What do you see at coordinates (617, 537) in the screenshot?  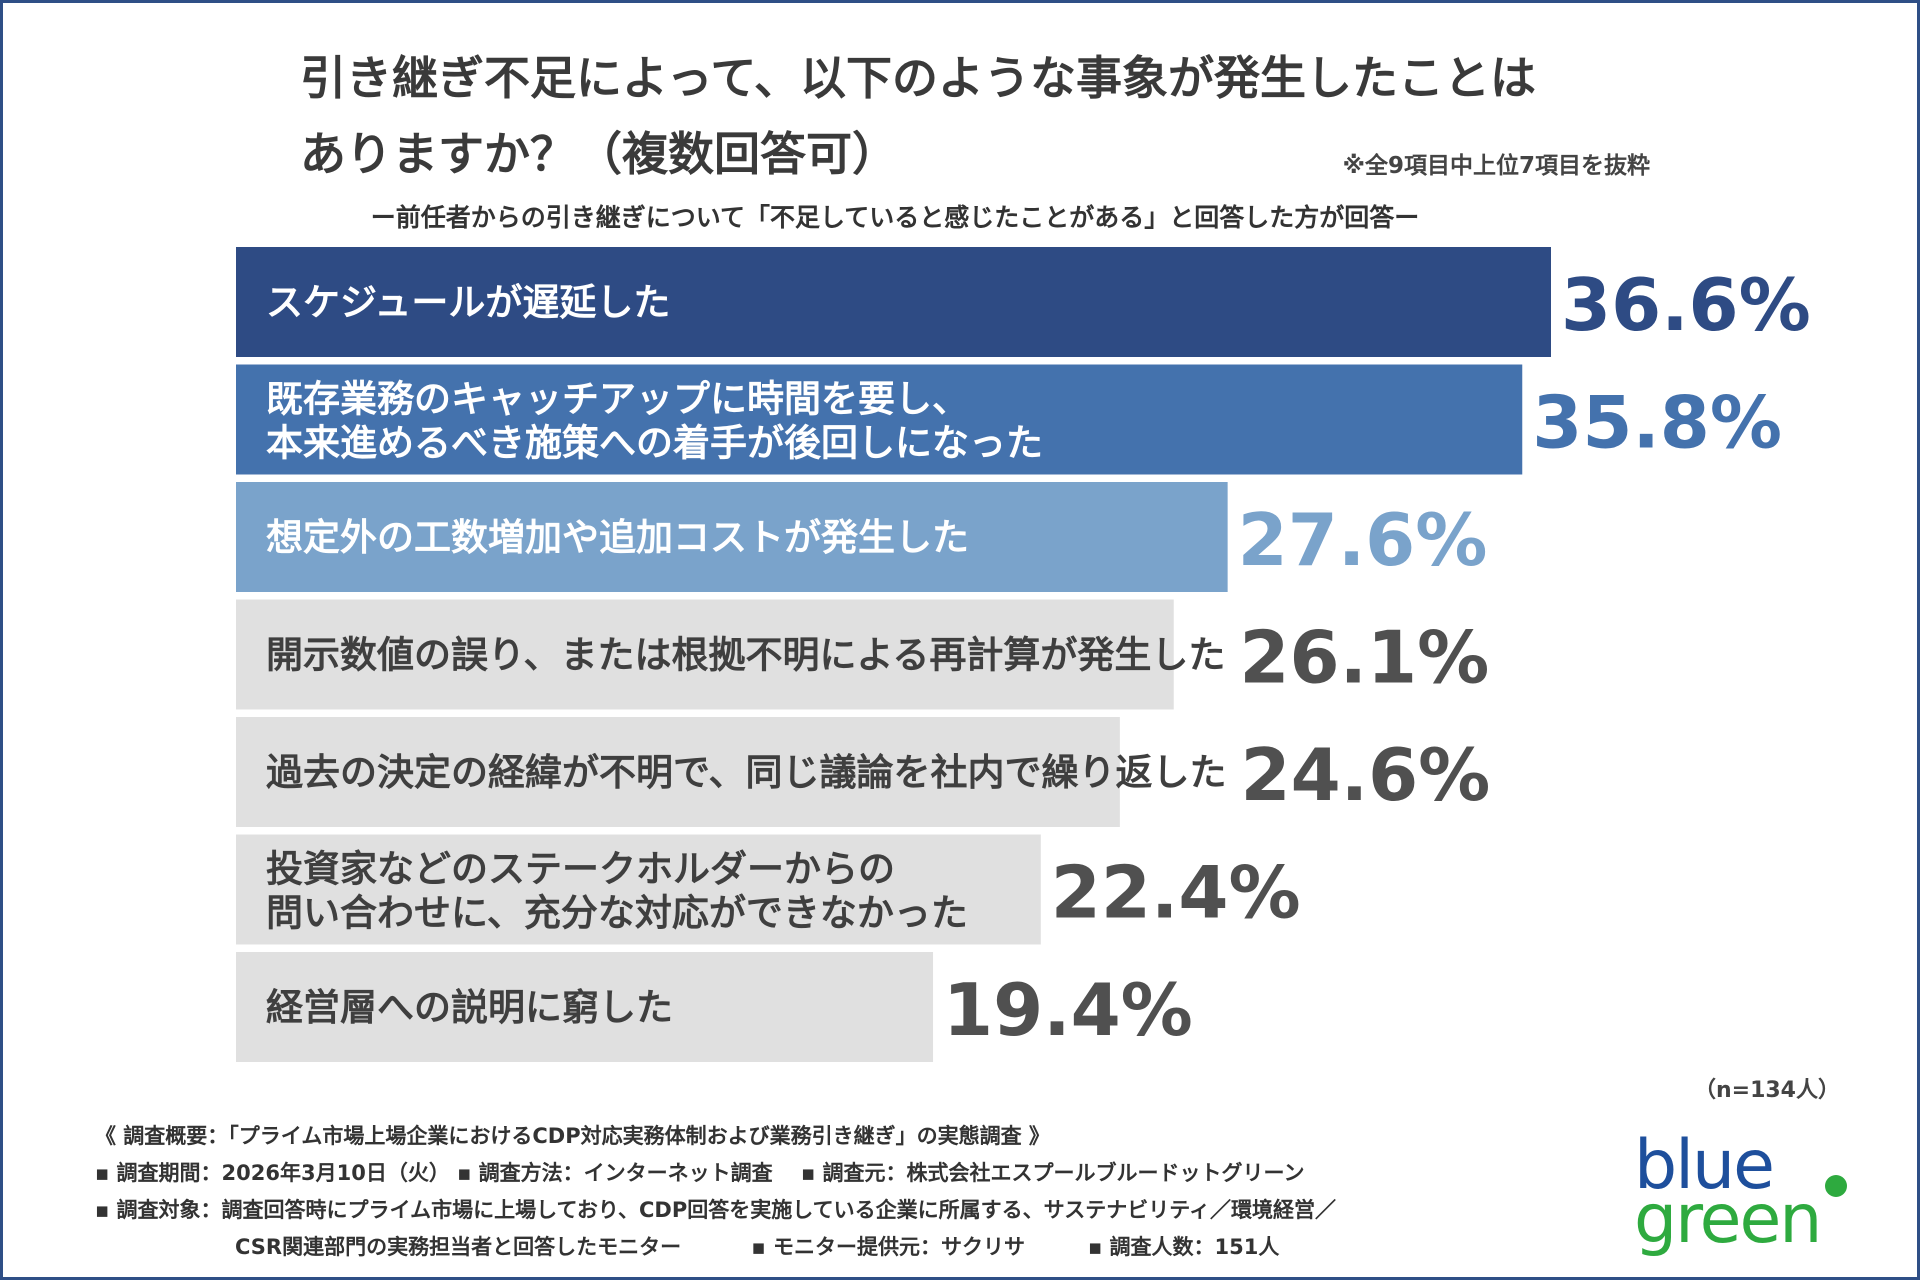 I see `bar-label-3: 想定外の工数増加や追加コストが発生した` at bounding box center [617, 537].